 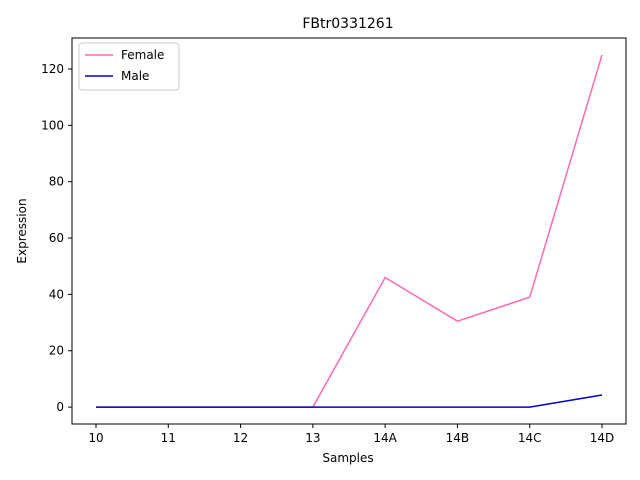 What do you see at coordinates (56, 238) in the screenshot?
I see `y-tick-label: 60` at bounding box center [56, 238].